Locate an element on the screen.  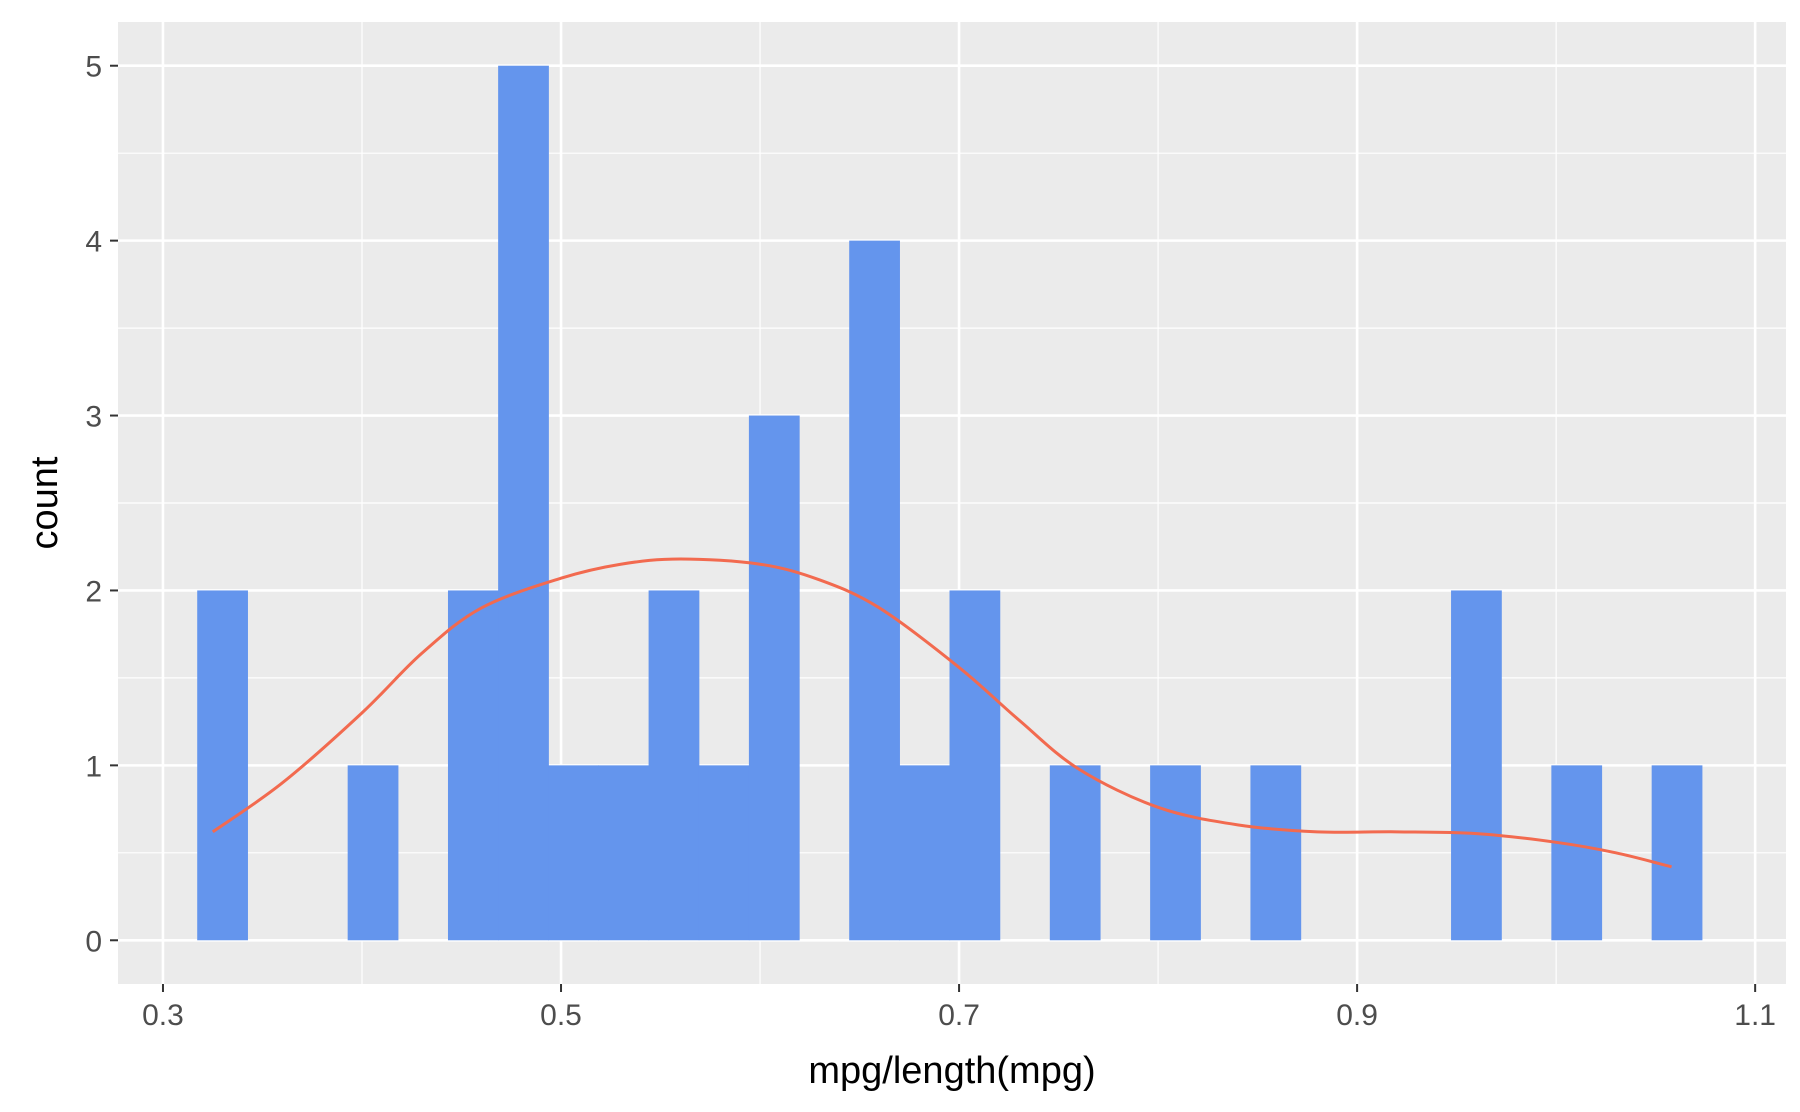
x-tick-label: 0.9 is located at coordinates (1357, 1015).